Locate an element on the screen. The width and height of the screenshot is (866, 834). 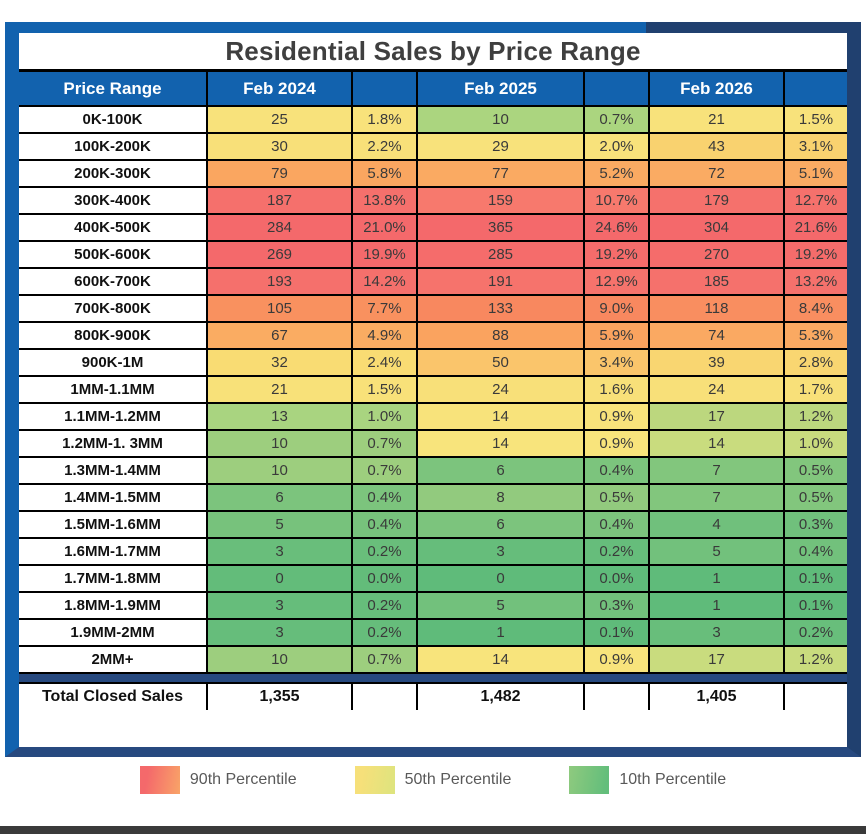
price-range-label: 1.5MM-1.6MM is located at coordinates (113, 524).